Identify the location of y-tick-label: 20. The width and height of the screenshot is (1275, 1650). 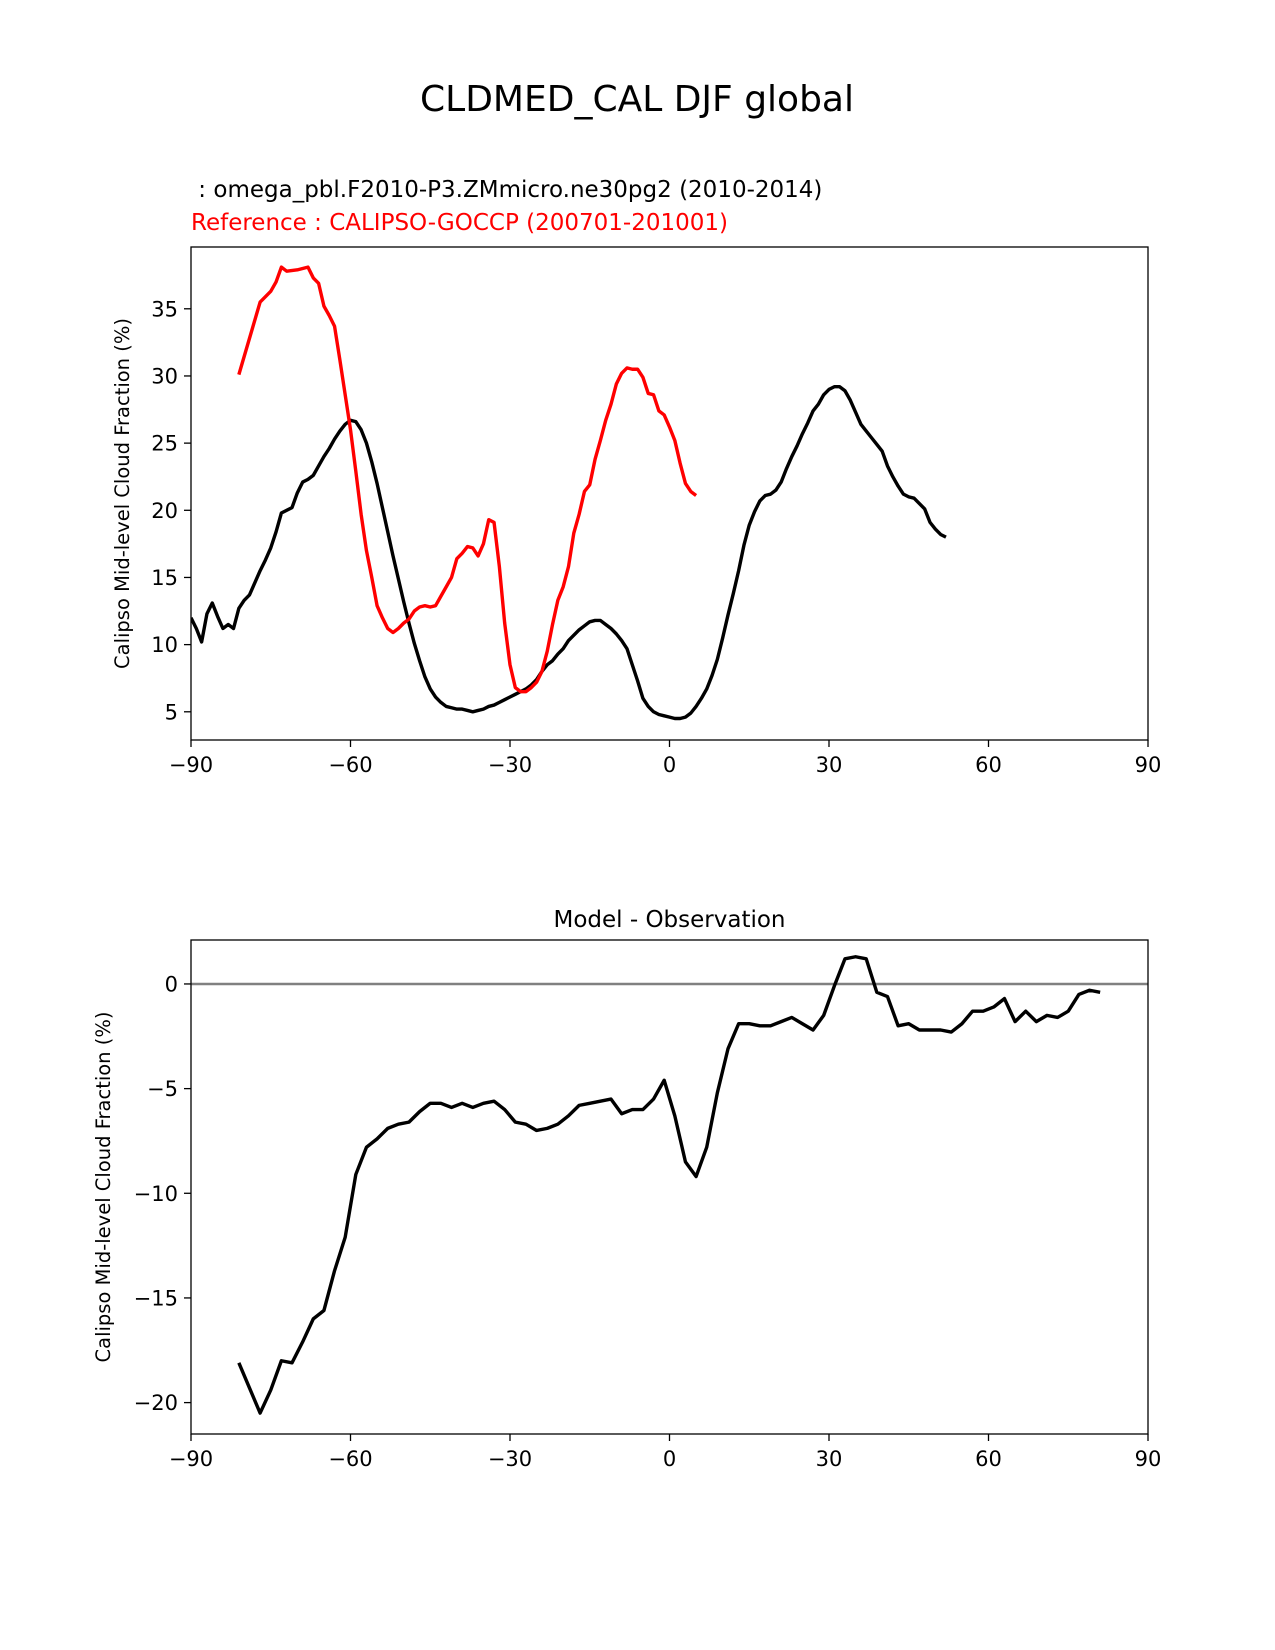
(164, 511).